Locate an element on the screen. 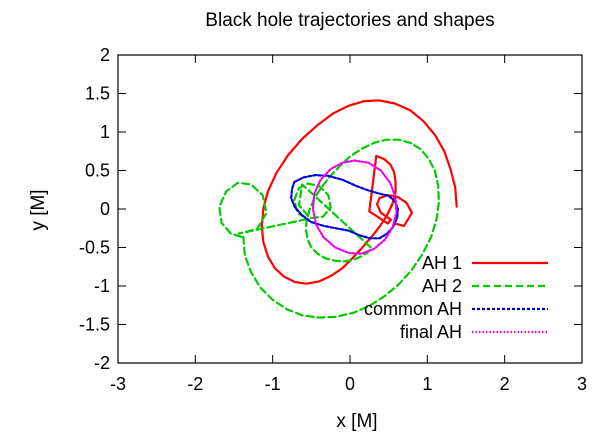 The image size is (592, 437). x-tick-label: 3 is located at coordinates (582, 384).